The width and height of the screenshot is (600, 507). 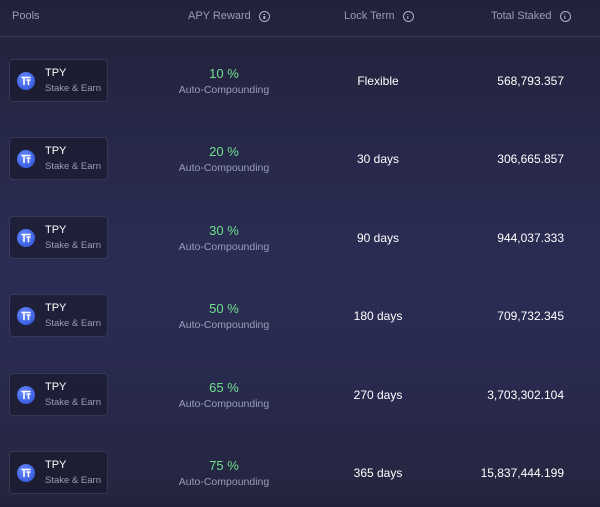 What do you see at coordinates (369, 16) in the screenshot?
I see `header-lock-term-label: Lock Term` at bounding box center [369, 16].